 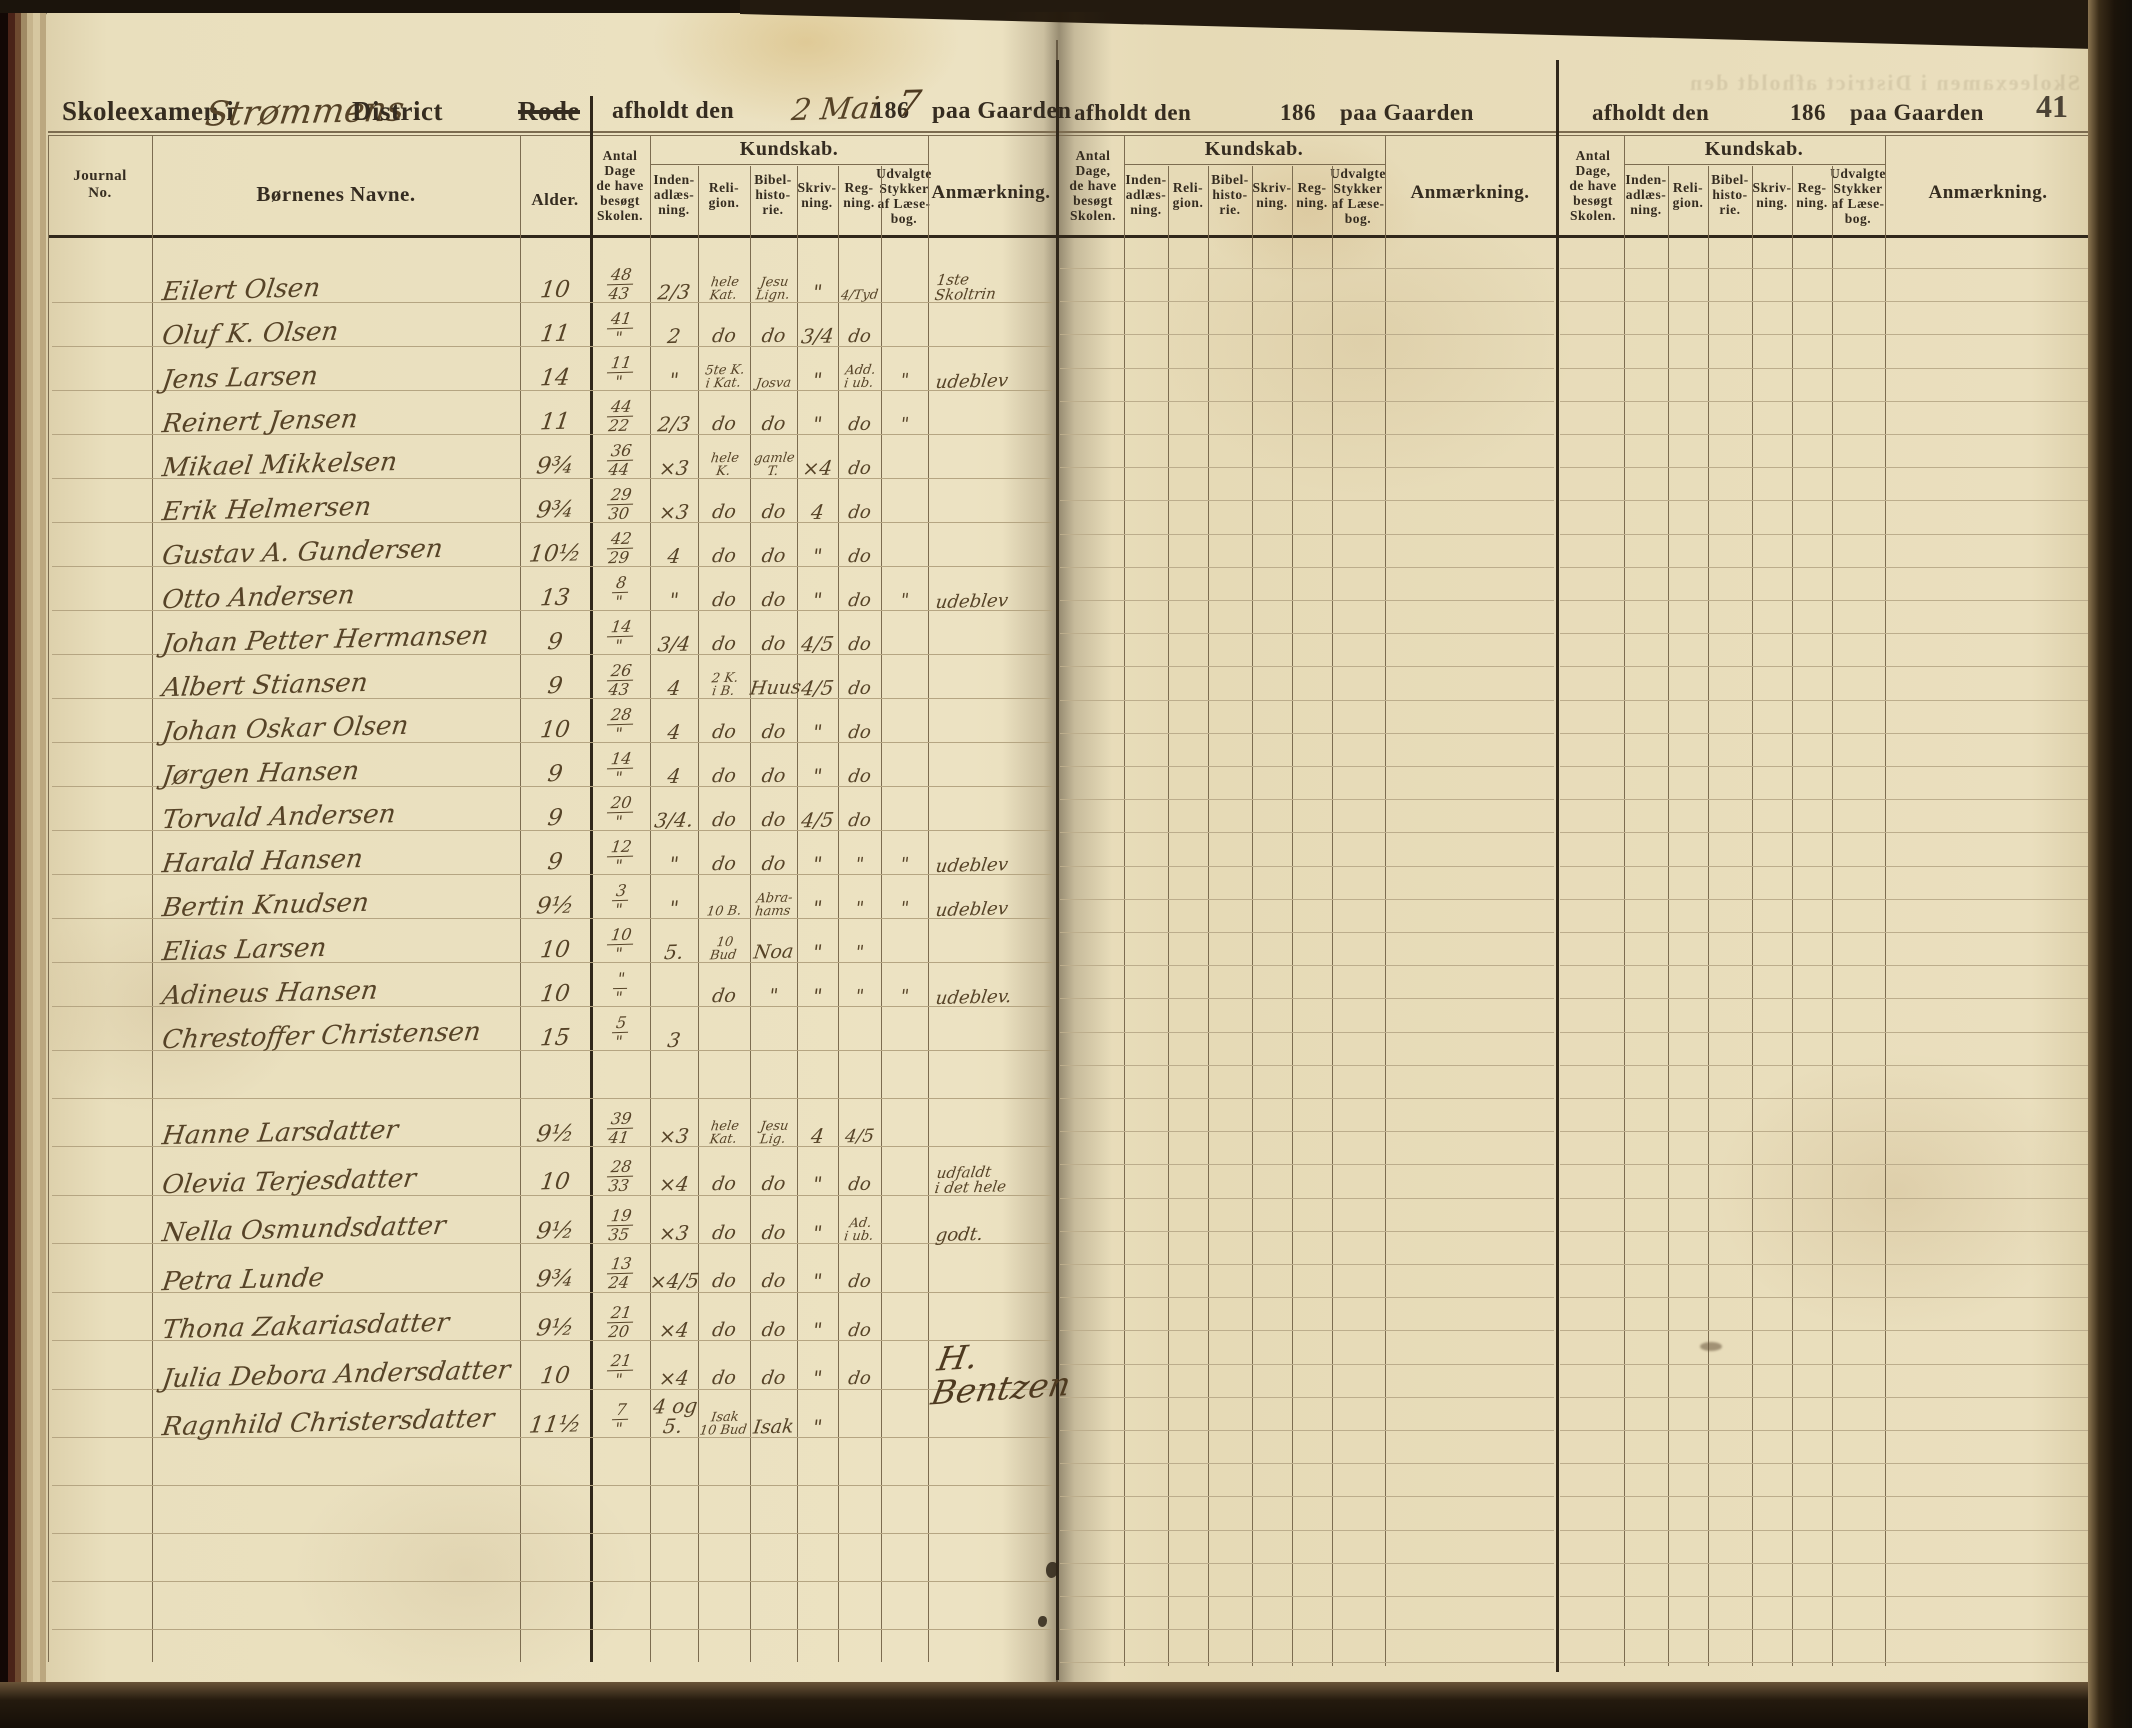 What do you see at coordinates (724, 289) in the screenshot?
I see `grade-religion: hele Kat.` at bounding box center [724, 289].